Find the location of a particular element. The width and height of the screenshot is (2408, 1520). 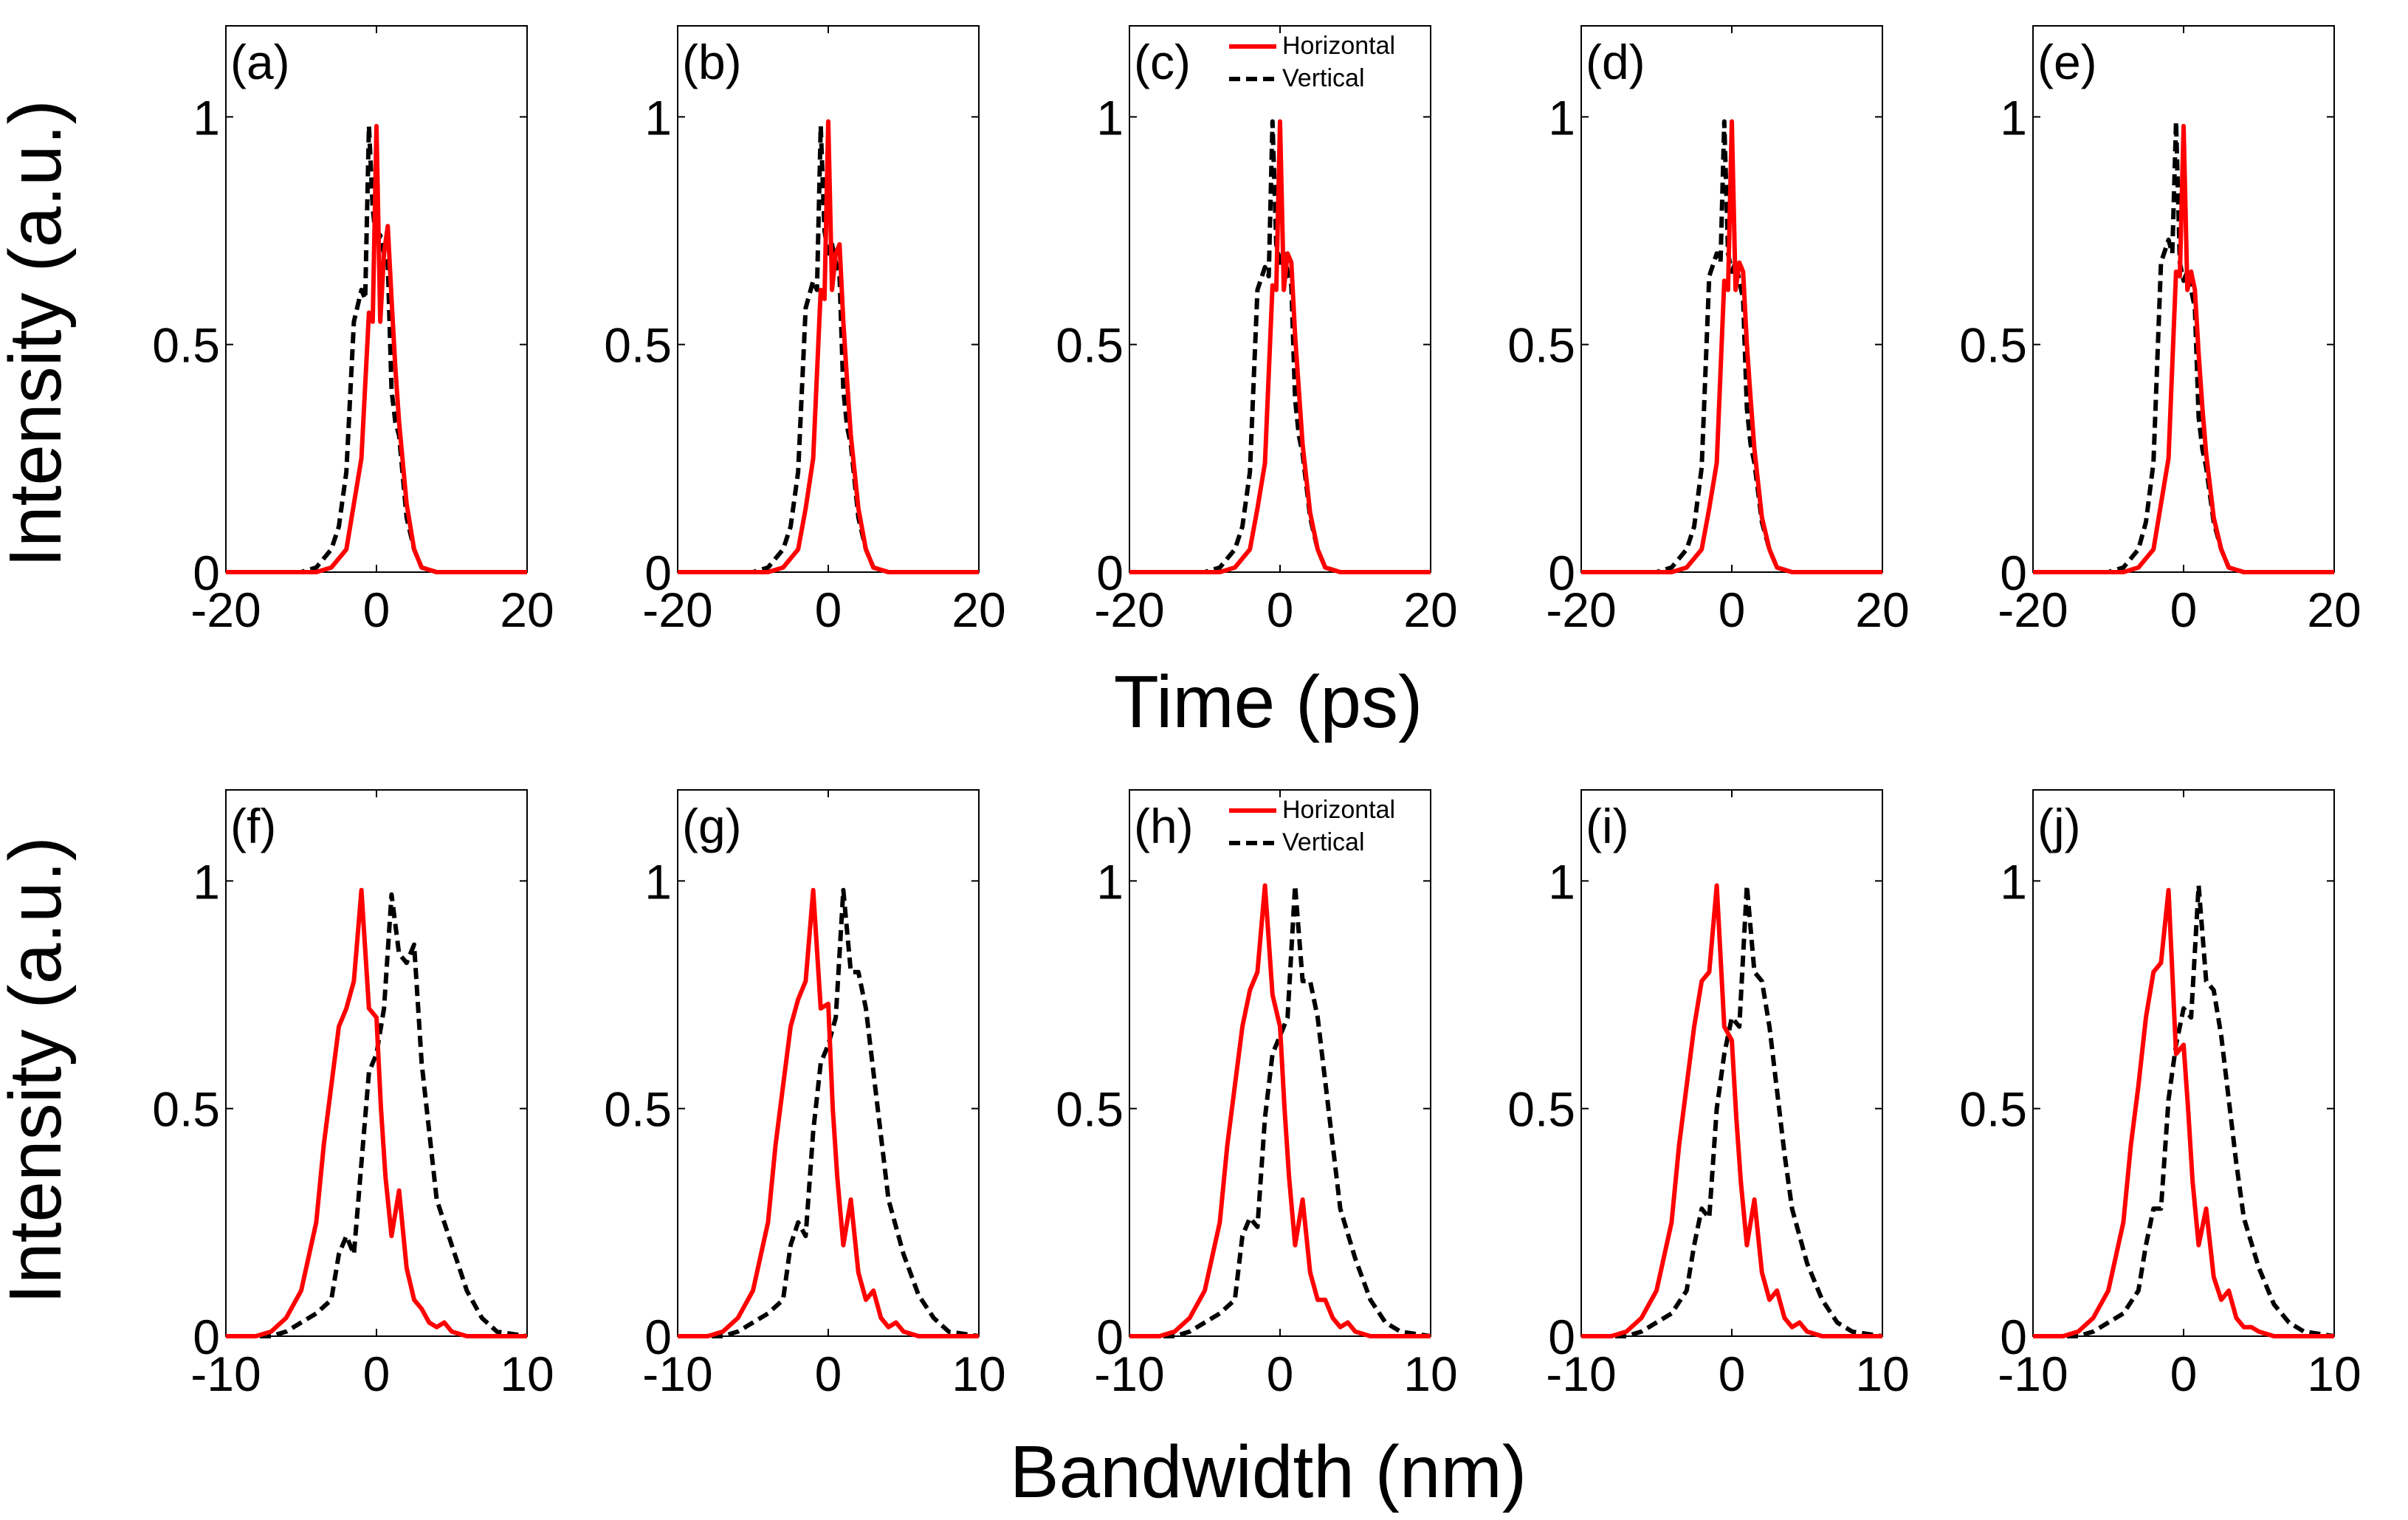

top-xlabel: Time (ps) is located at coordinates (1268, 702).